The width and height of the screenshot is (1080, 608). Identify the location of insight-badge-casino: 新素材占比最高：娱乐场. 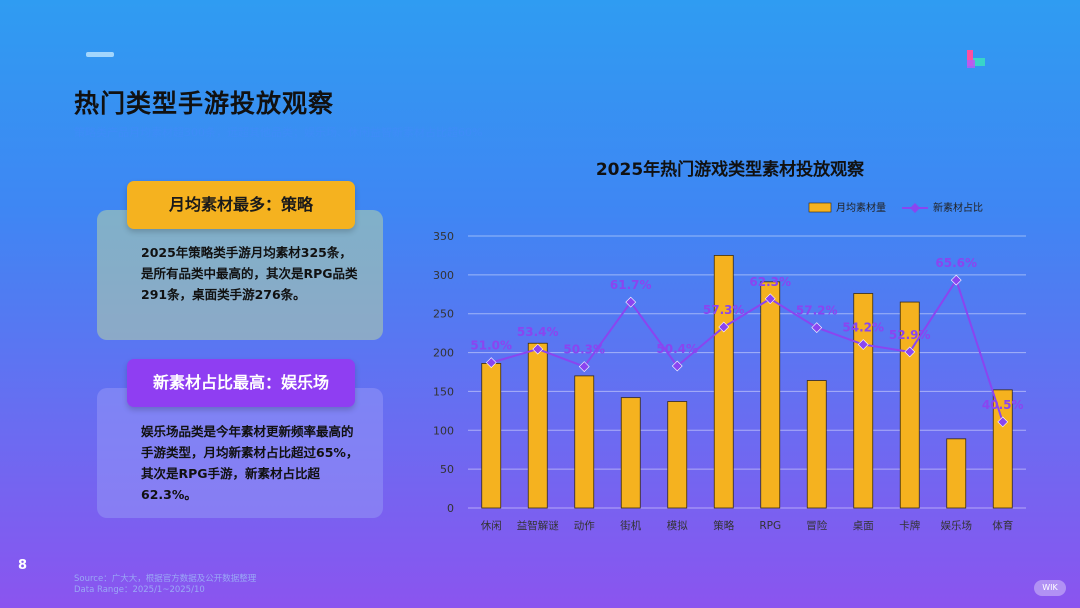
(241, 383).